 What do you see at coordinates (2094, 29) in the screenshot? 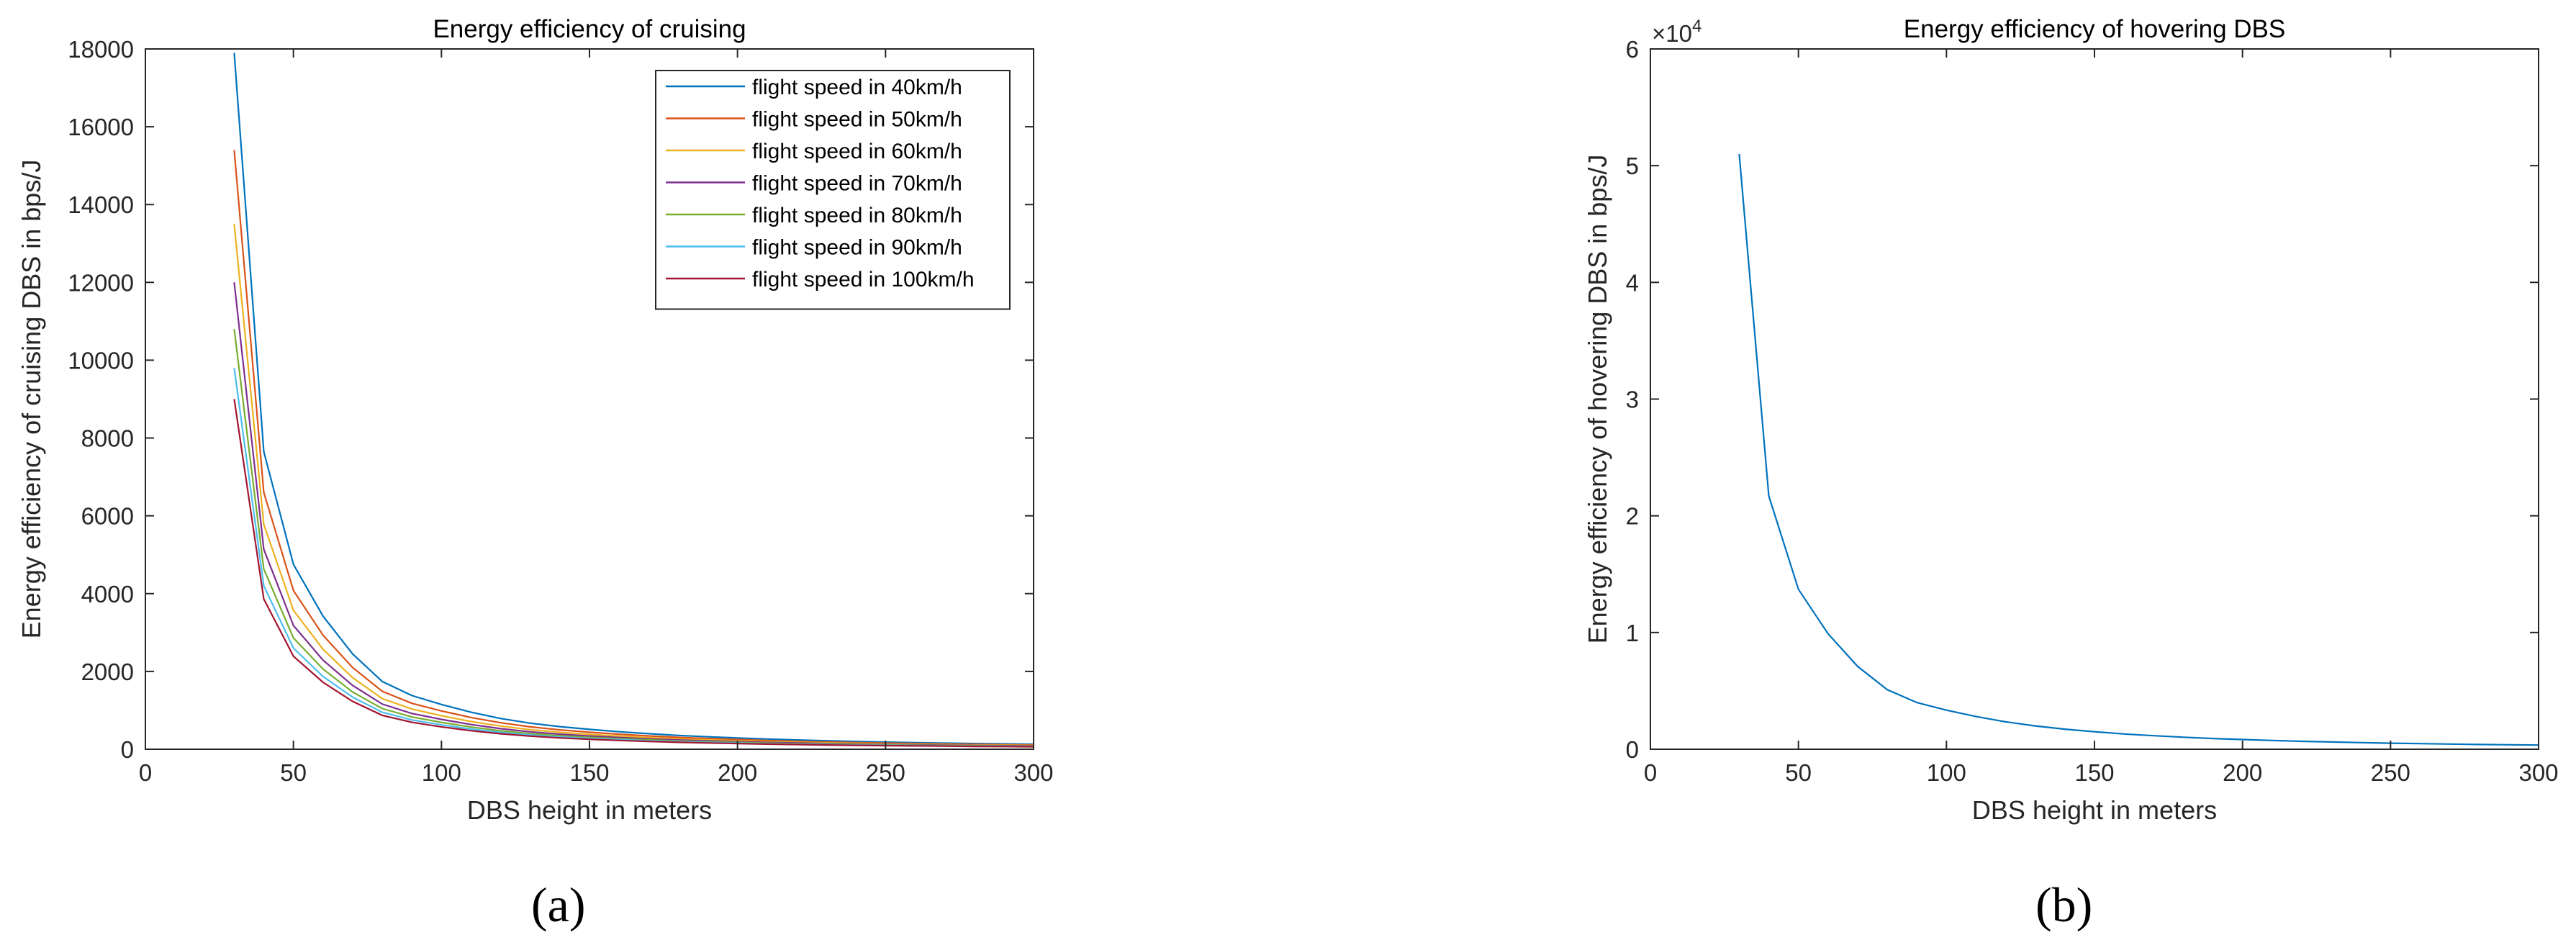
I see `chart-title: Energy efficiency of hovering DBS` at bounding box center [2094, 29].